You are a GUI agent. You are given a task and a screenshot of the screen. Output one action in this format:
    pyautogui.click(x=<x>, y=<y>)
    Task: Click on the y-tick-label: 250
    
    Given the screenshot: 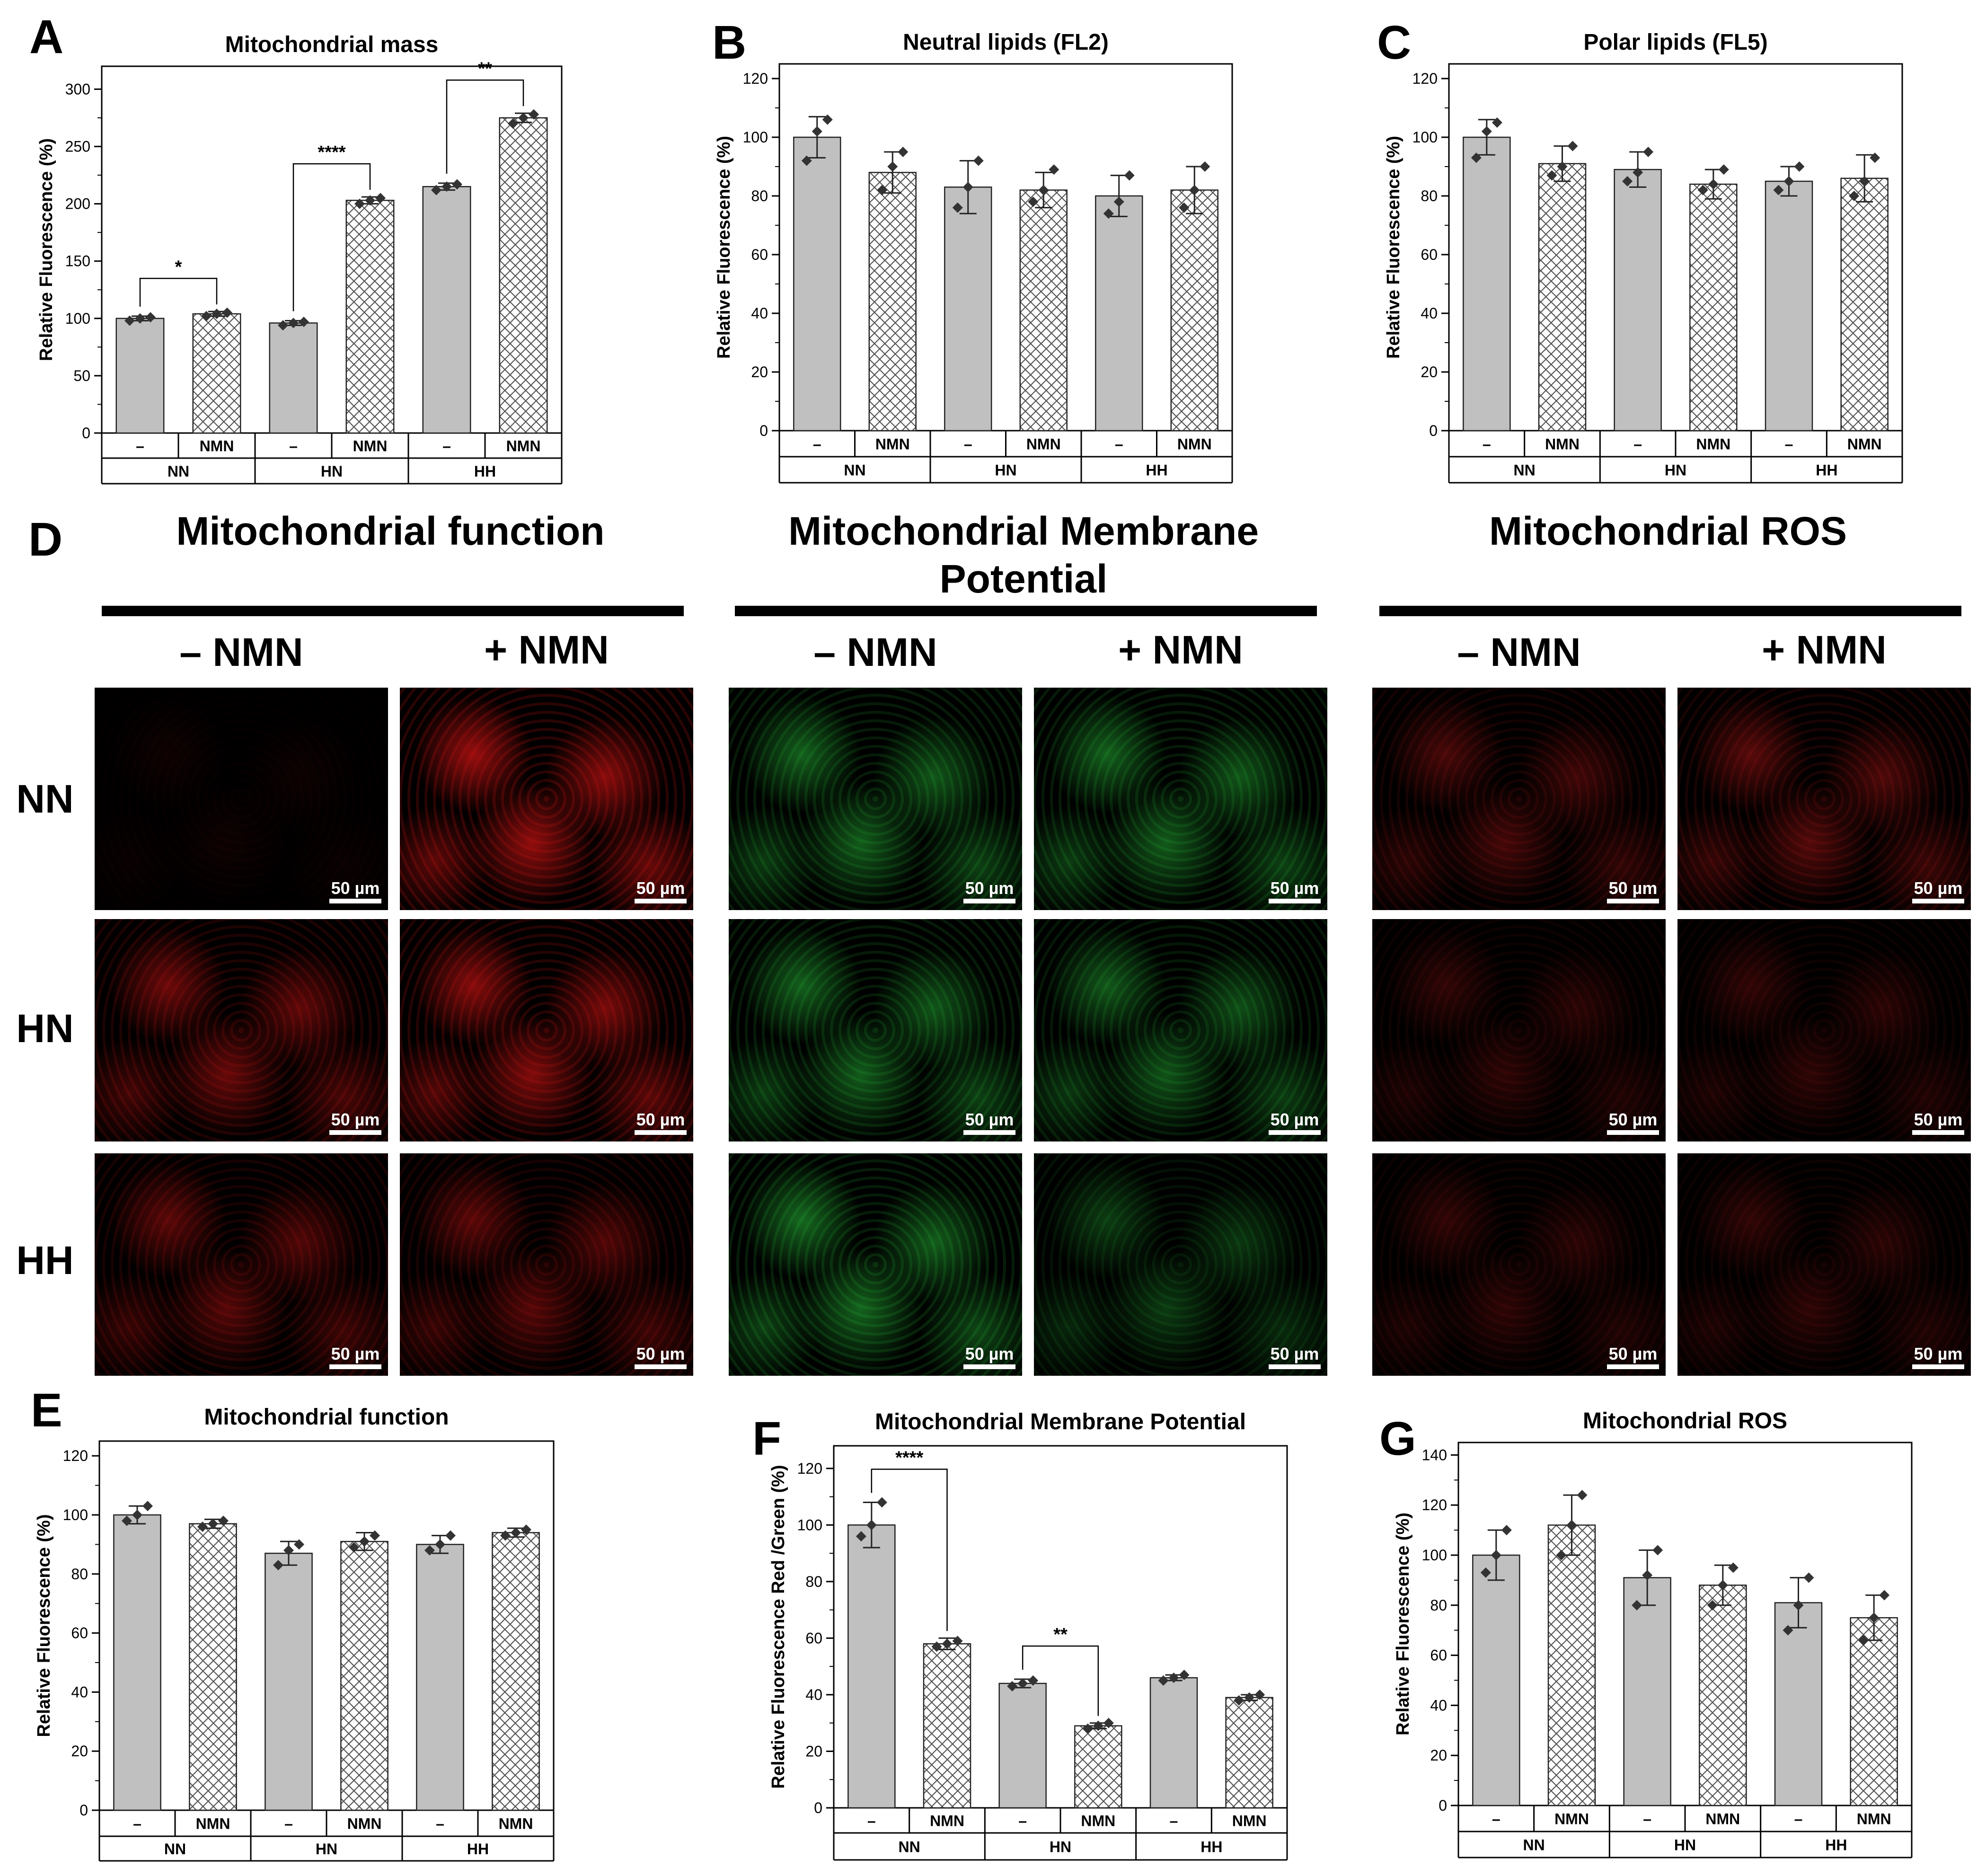 What is the action you would take?
    pyautogui.click(x=77, y=146)
    